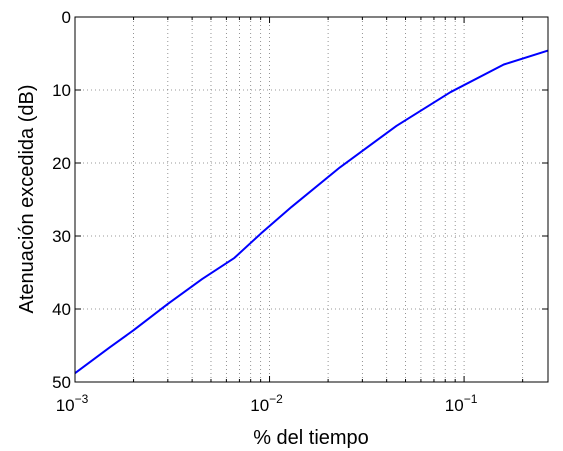  I want to click on x-tick-label: 10⁻², so click(266, 403).